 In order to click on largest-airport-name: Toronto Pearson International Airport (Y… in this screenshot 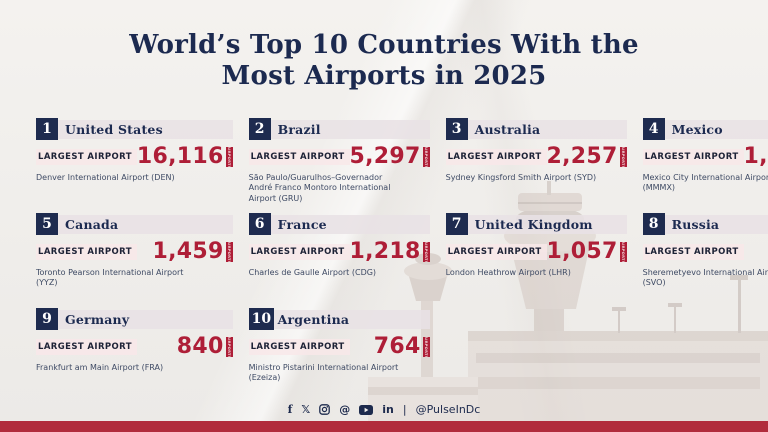, I will do `click(110, 278)`.